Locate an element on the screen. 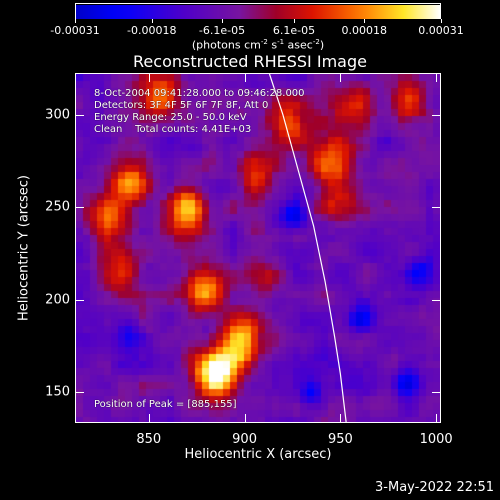  colorbar-gradient is located at coordinates (258, 12).